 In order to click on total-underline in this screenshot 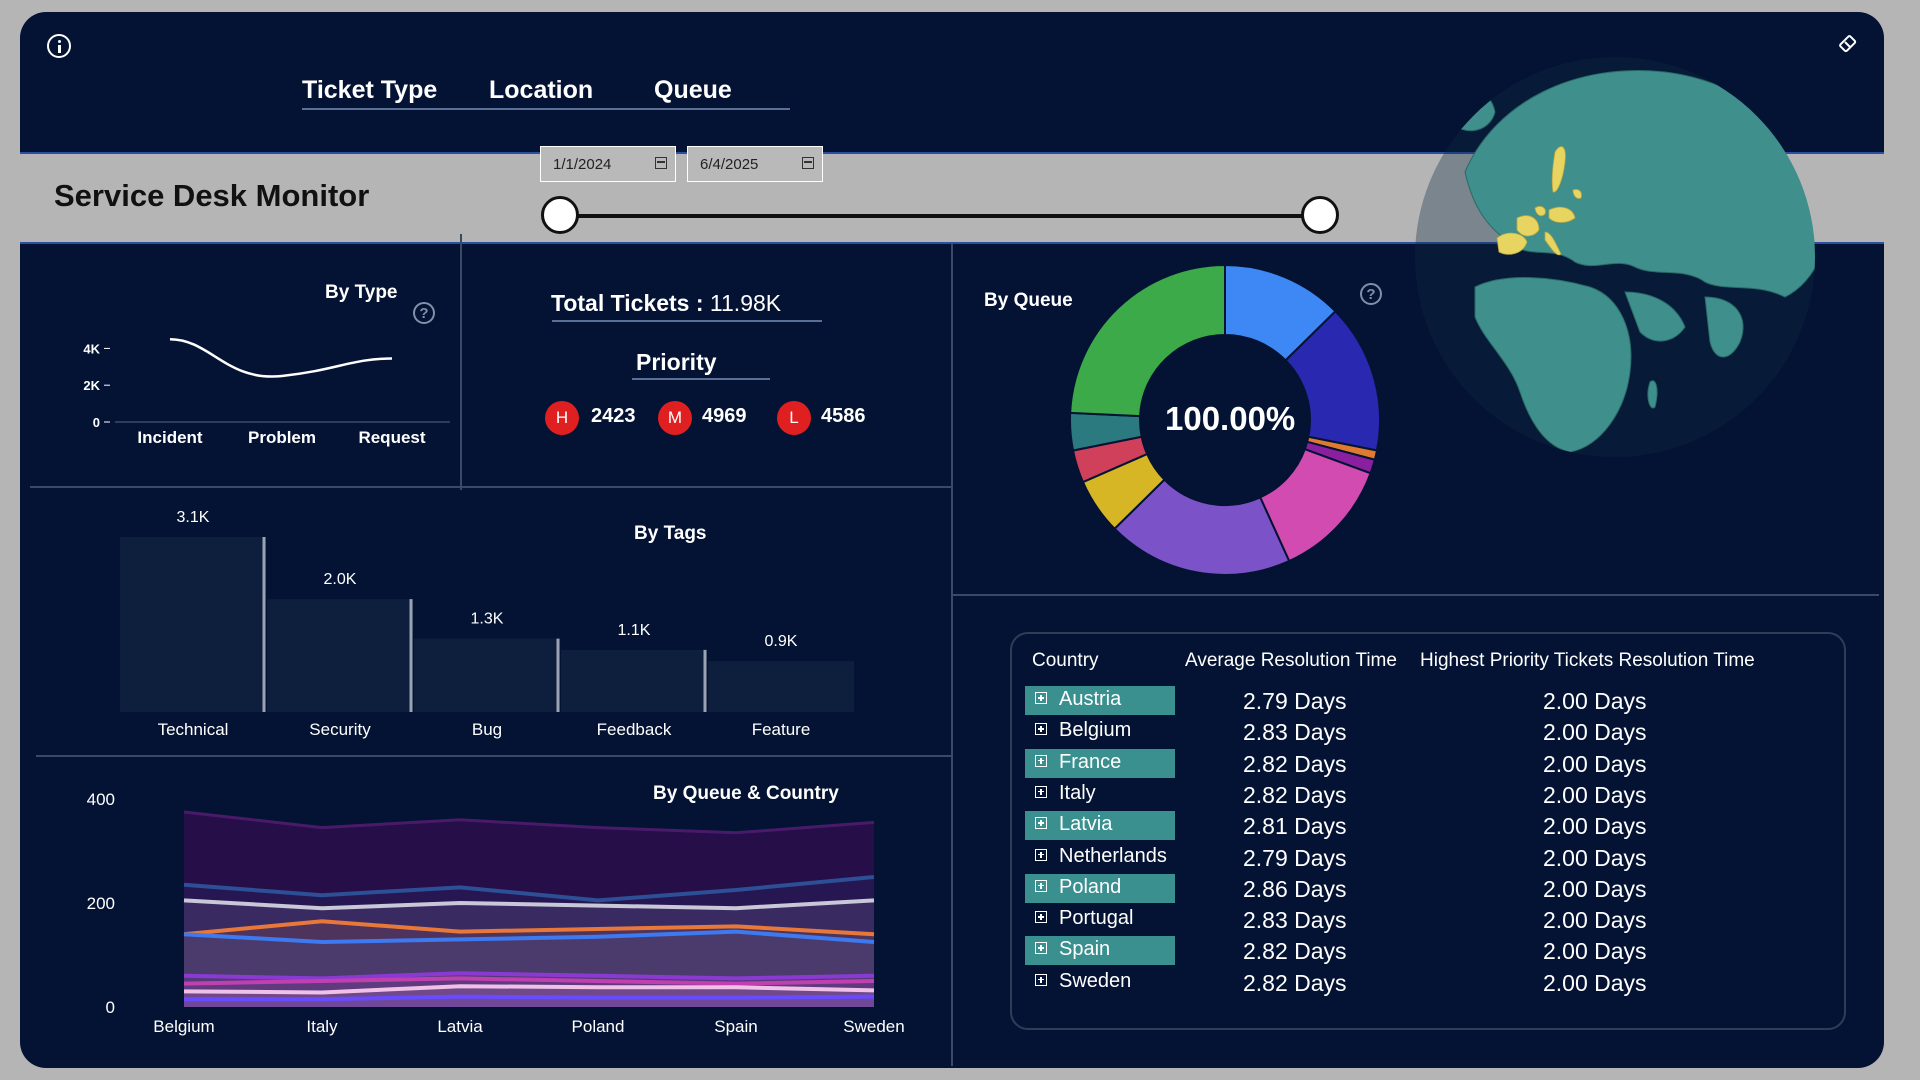, I will do `click(687, 321)`.